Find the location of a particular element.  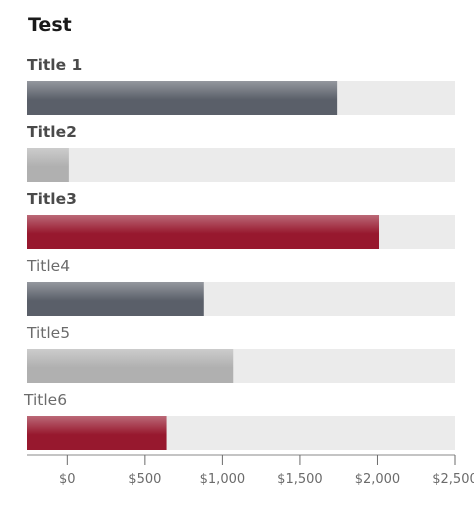

x-tick-label: $0 is located at coordinates (67, 479).